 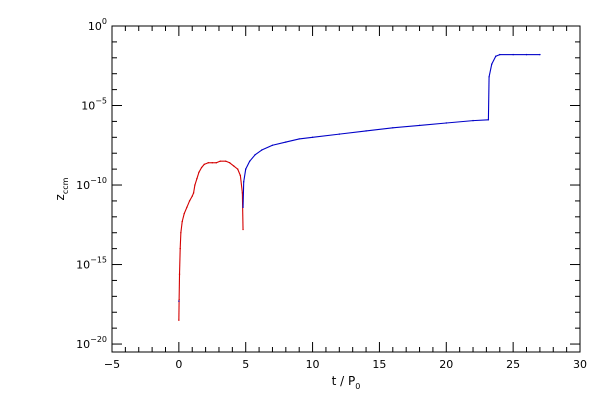 I want to click on x-tick-label: −5, so click(x=112, y=364).